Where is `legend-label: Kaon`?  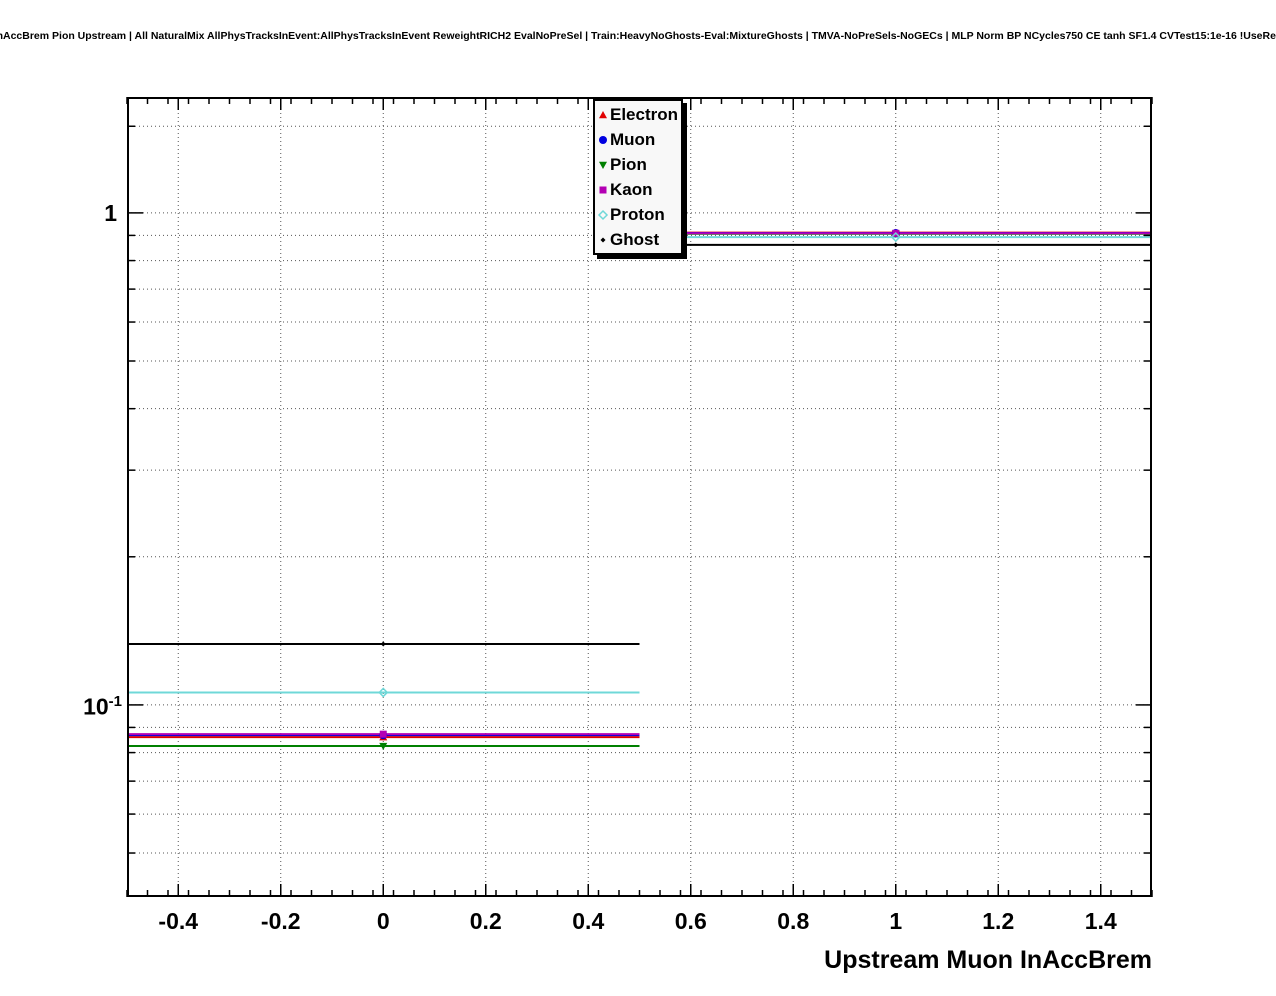 legend-label: Kaon is located at coordinates (631, 189).